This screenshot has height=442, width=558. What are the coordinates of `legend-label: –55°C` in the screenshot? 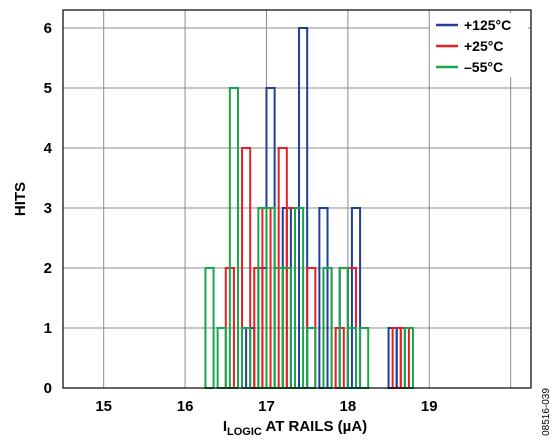 It's located at (483, 67).